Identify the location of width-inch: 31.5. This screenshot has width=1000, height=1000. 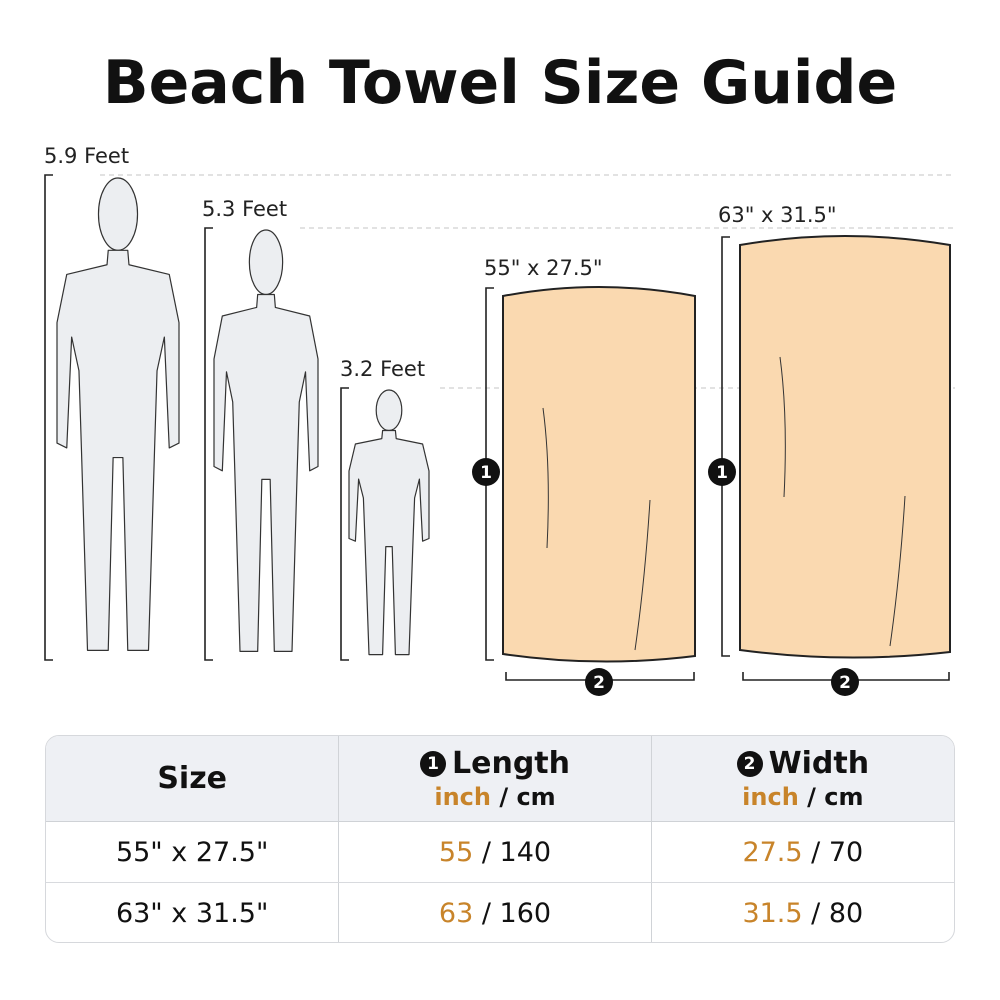
(772, 913).